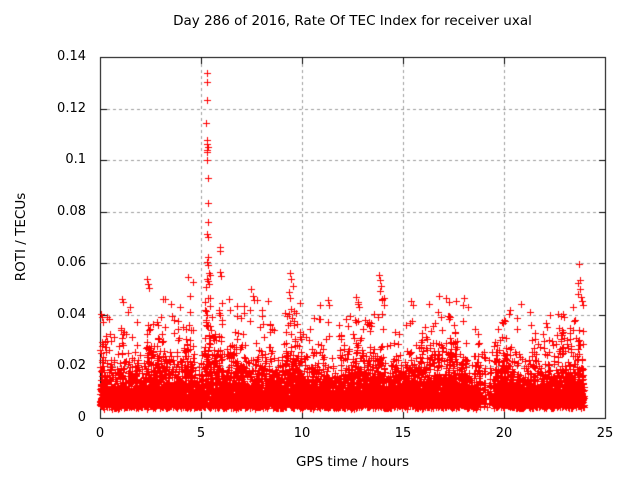 This screenshot has height=480, width=640. I want to click on y-tick-label: 0.14, so click(71, 56).